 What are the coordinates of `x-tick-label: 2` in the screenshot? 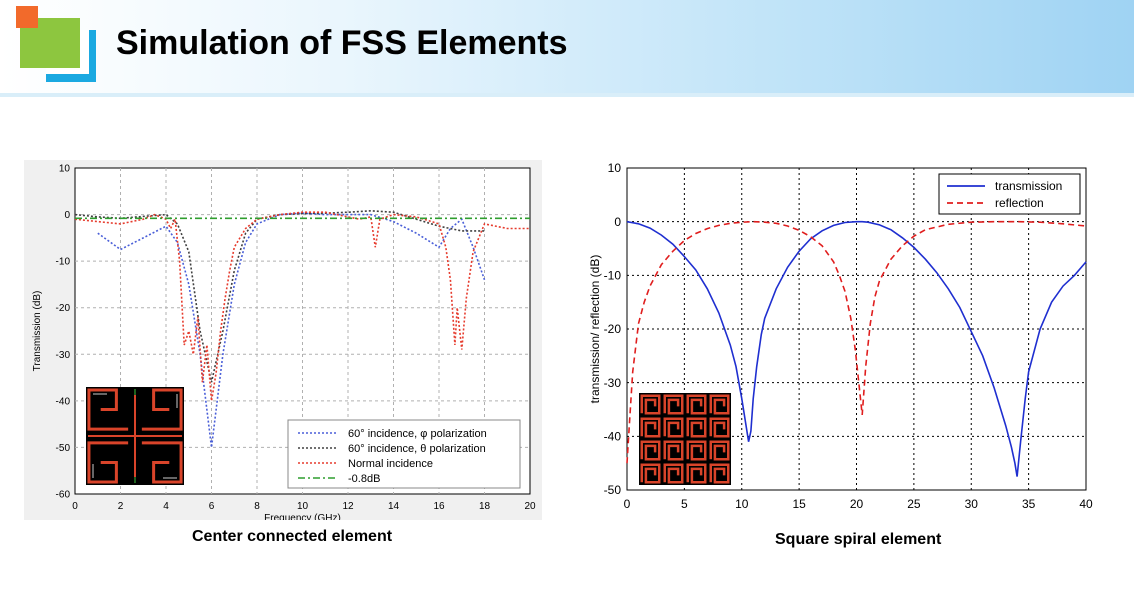 It's located at (121, 506).